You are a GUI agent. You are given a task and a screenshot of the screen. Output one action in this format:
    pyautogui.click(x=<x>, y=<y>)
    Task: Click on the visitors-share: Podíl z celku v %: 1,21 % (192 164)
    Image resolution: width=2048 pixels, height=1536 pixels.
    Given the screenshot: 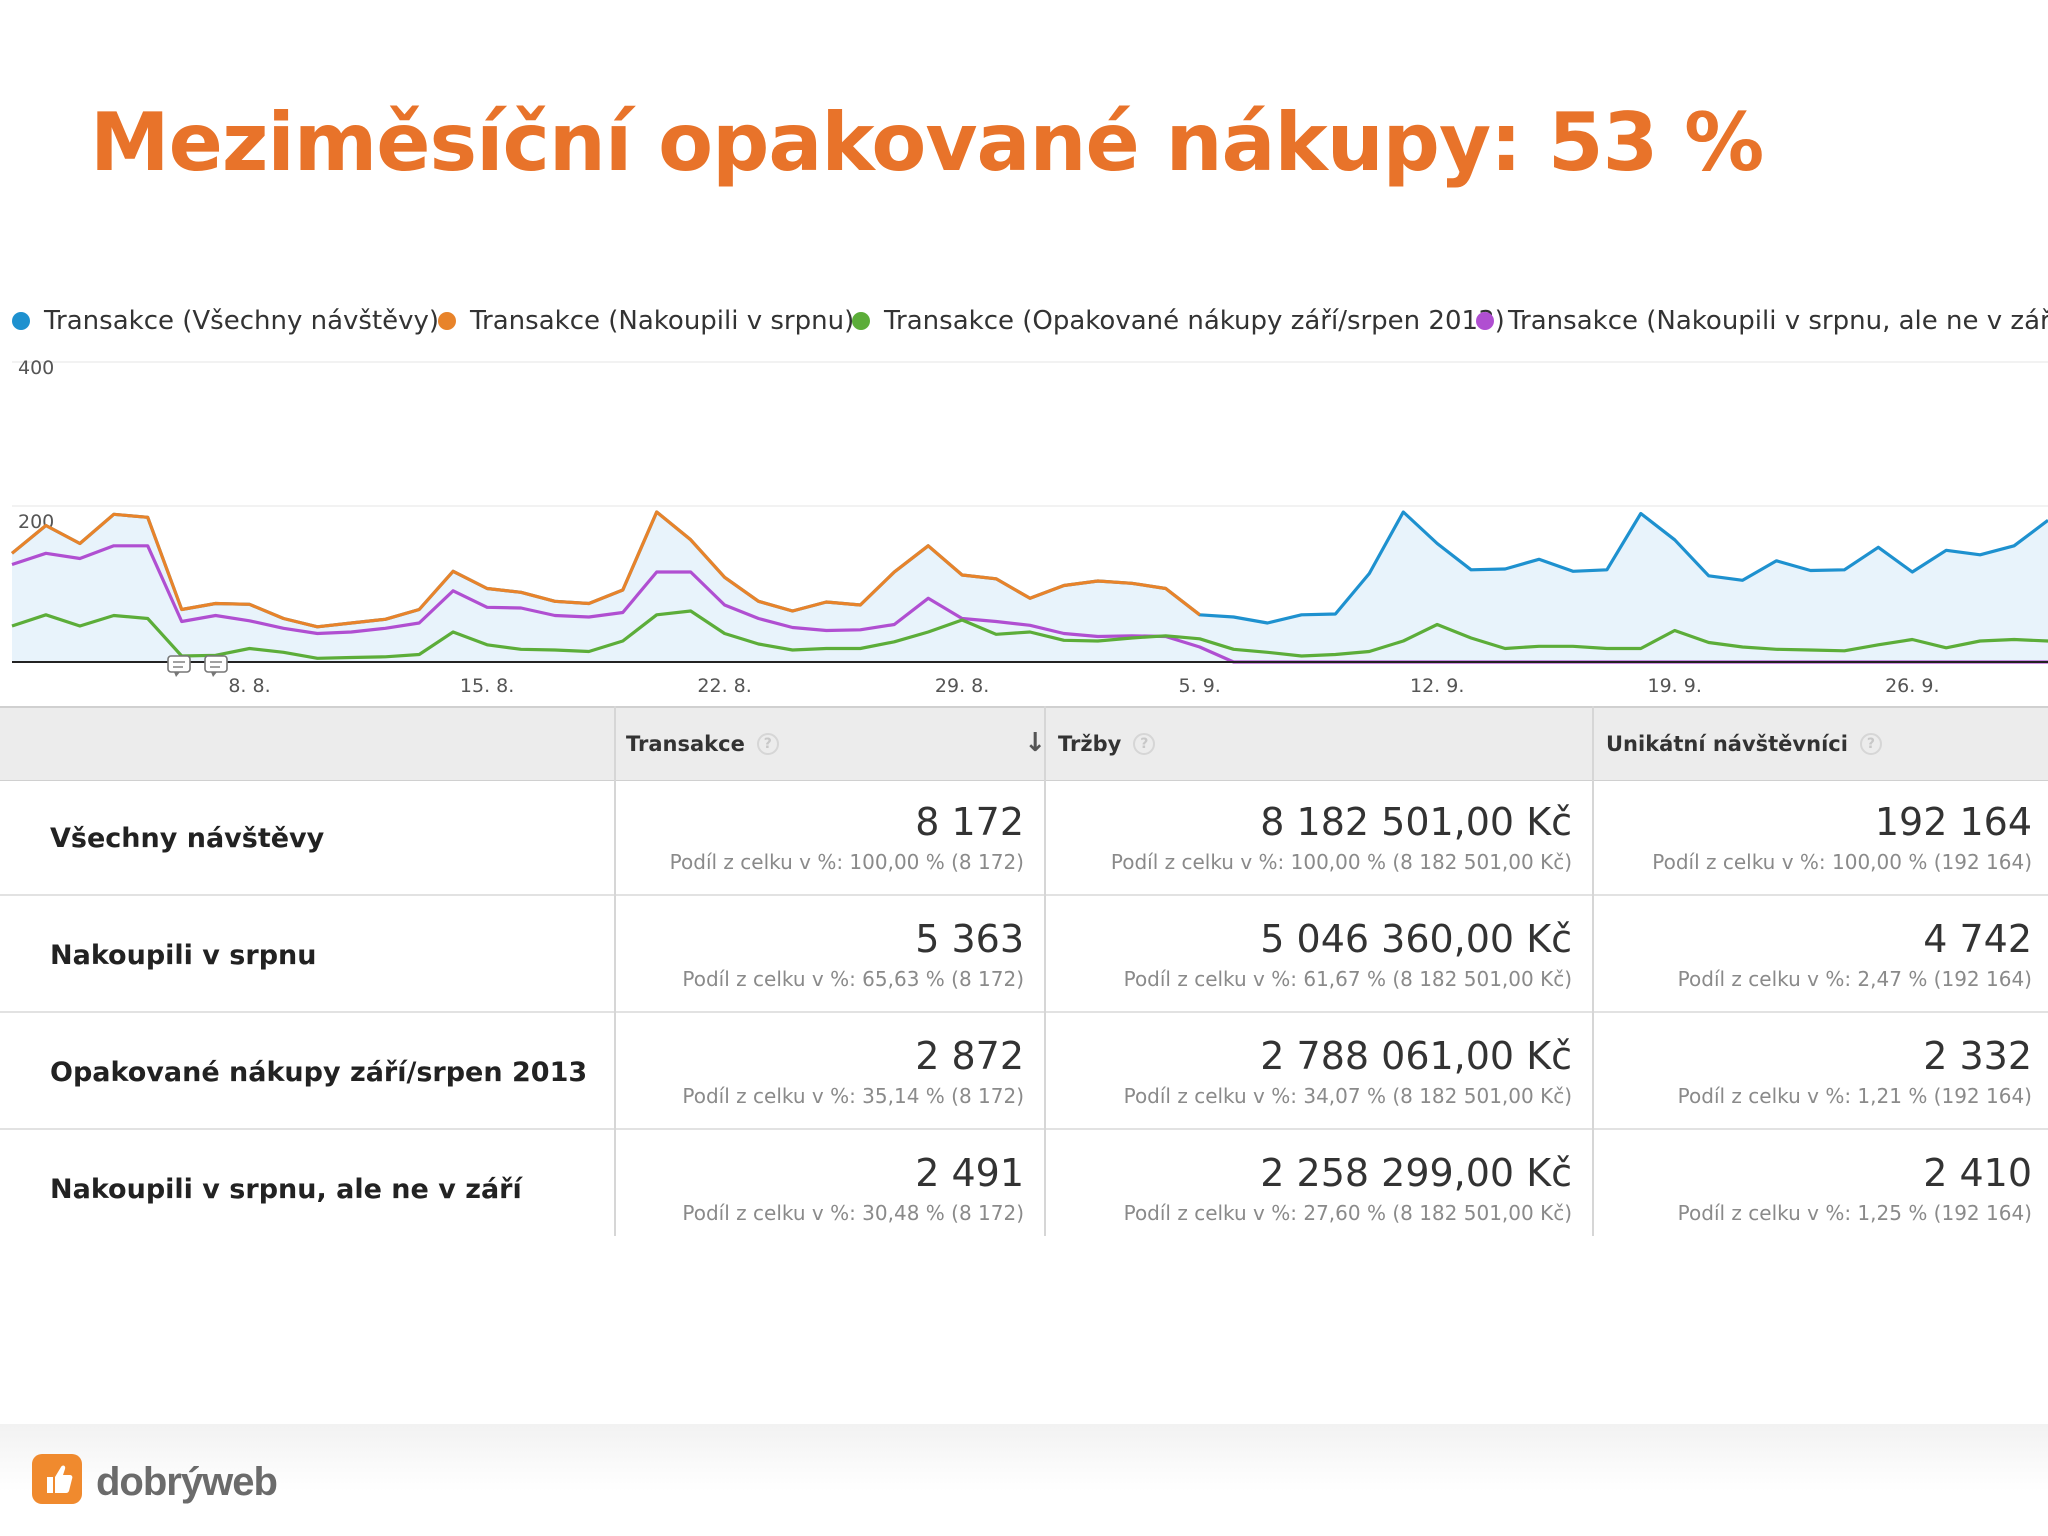 What is the action you would take?
    pyautogui.click(x=1854, y=1096)
    